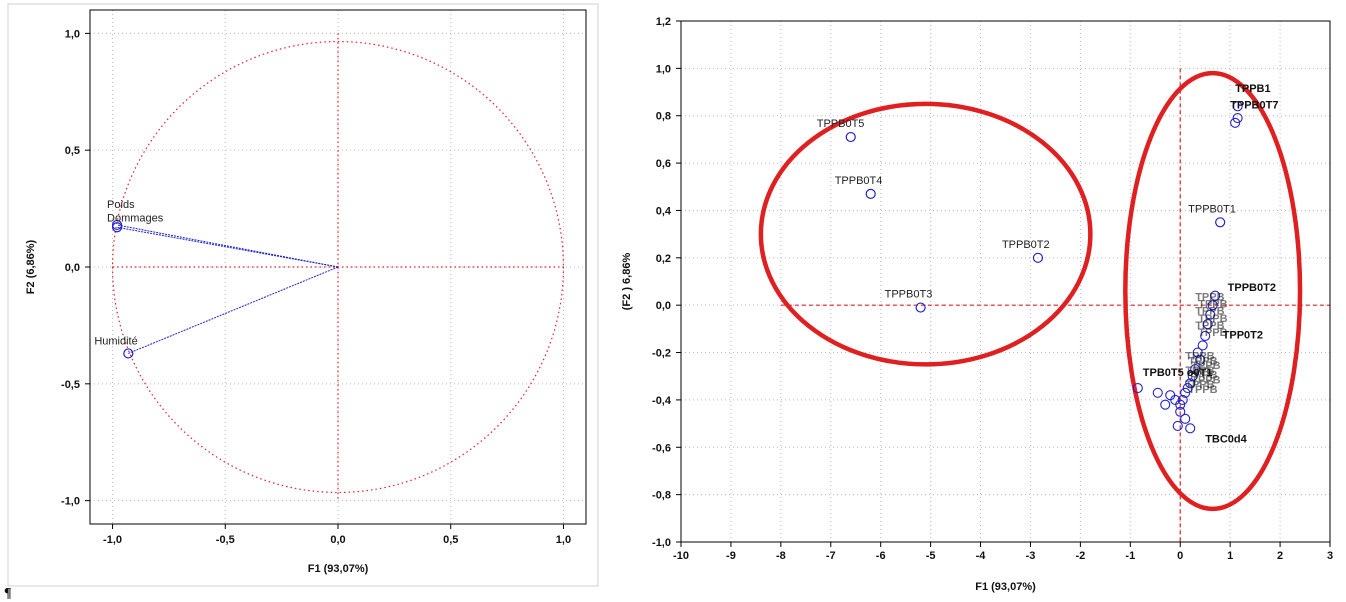 This screenshot has width=1346, height=602. What do you see at coordinates (931, 556) in the screenshot?
I see `x-tick-label: -5` at bounding box center [931, 556].